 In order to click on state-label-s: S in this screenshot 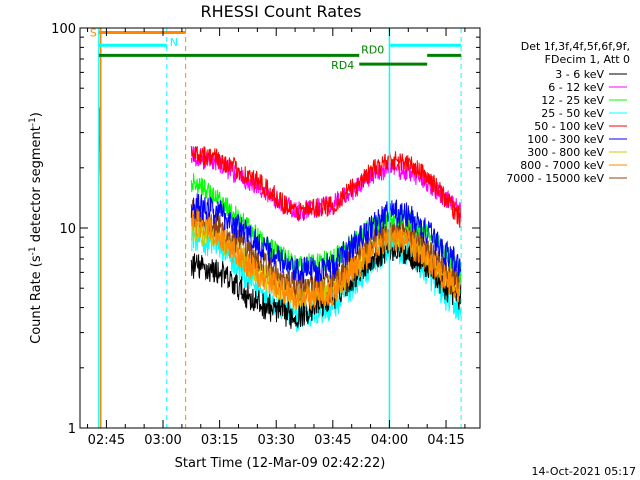, I will do `click(93, 32)`.